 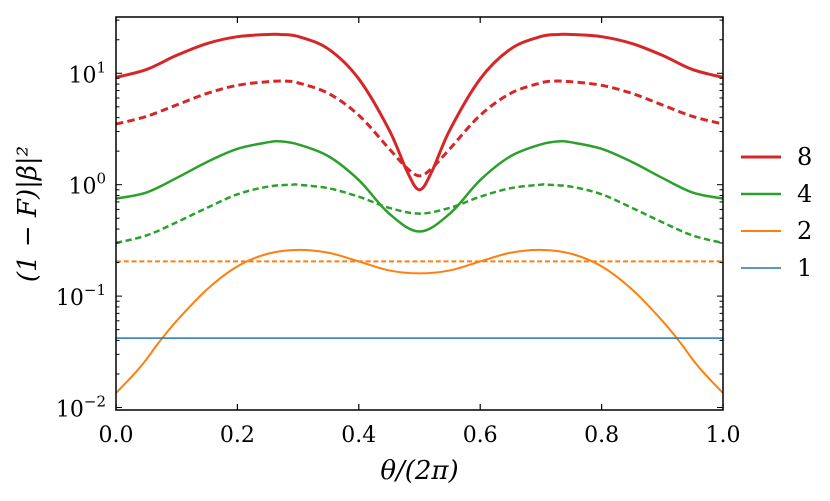 What do you see at coordinates (804, 157) in the screenshot?
I see `legend-label-8: 8` at bounding box center [804, 157].